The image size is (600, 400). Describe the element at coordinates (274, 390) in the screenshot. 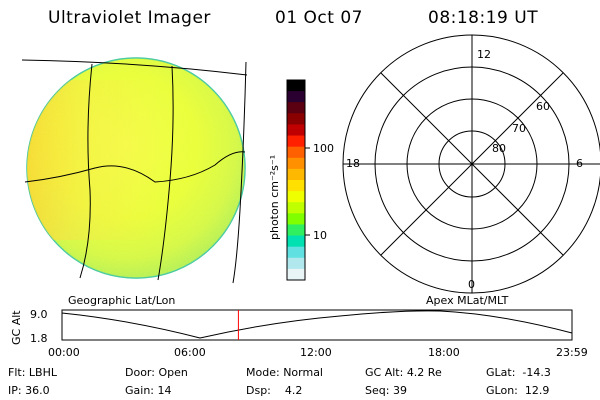

I see `info-dsp: Dsp: 4.2` at that location.